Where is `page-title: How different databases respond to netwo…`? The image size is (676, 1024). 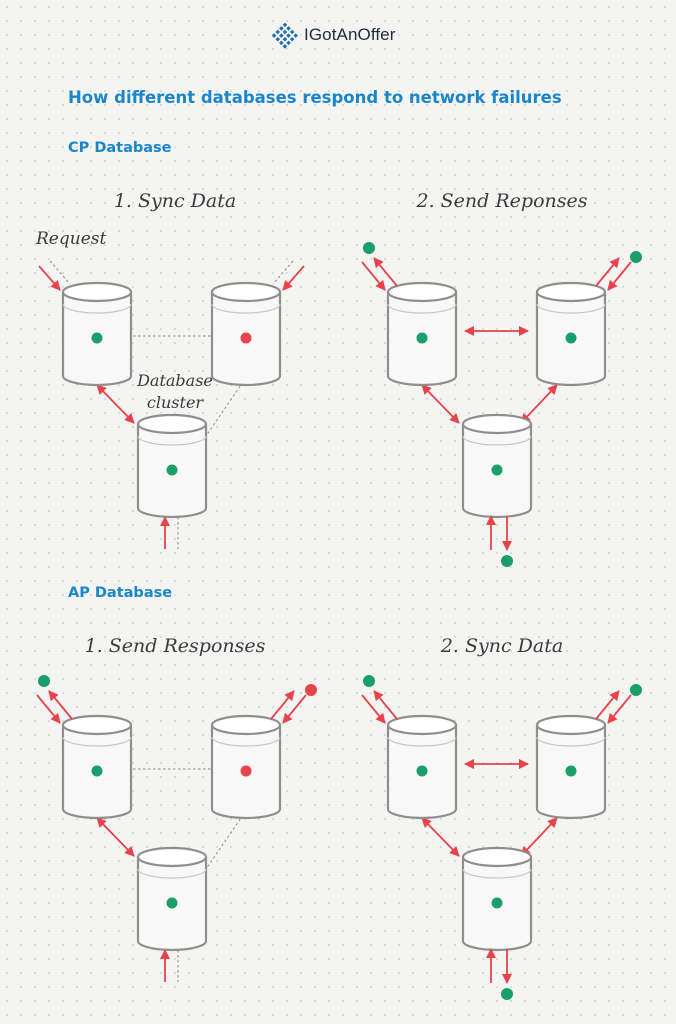
page-title: How different databases respond to netwo… is located at coordinates (315, 97).